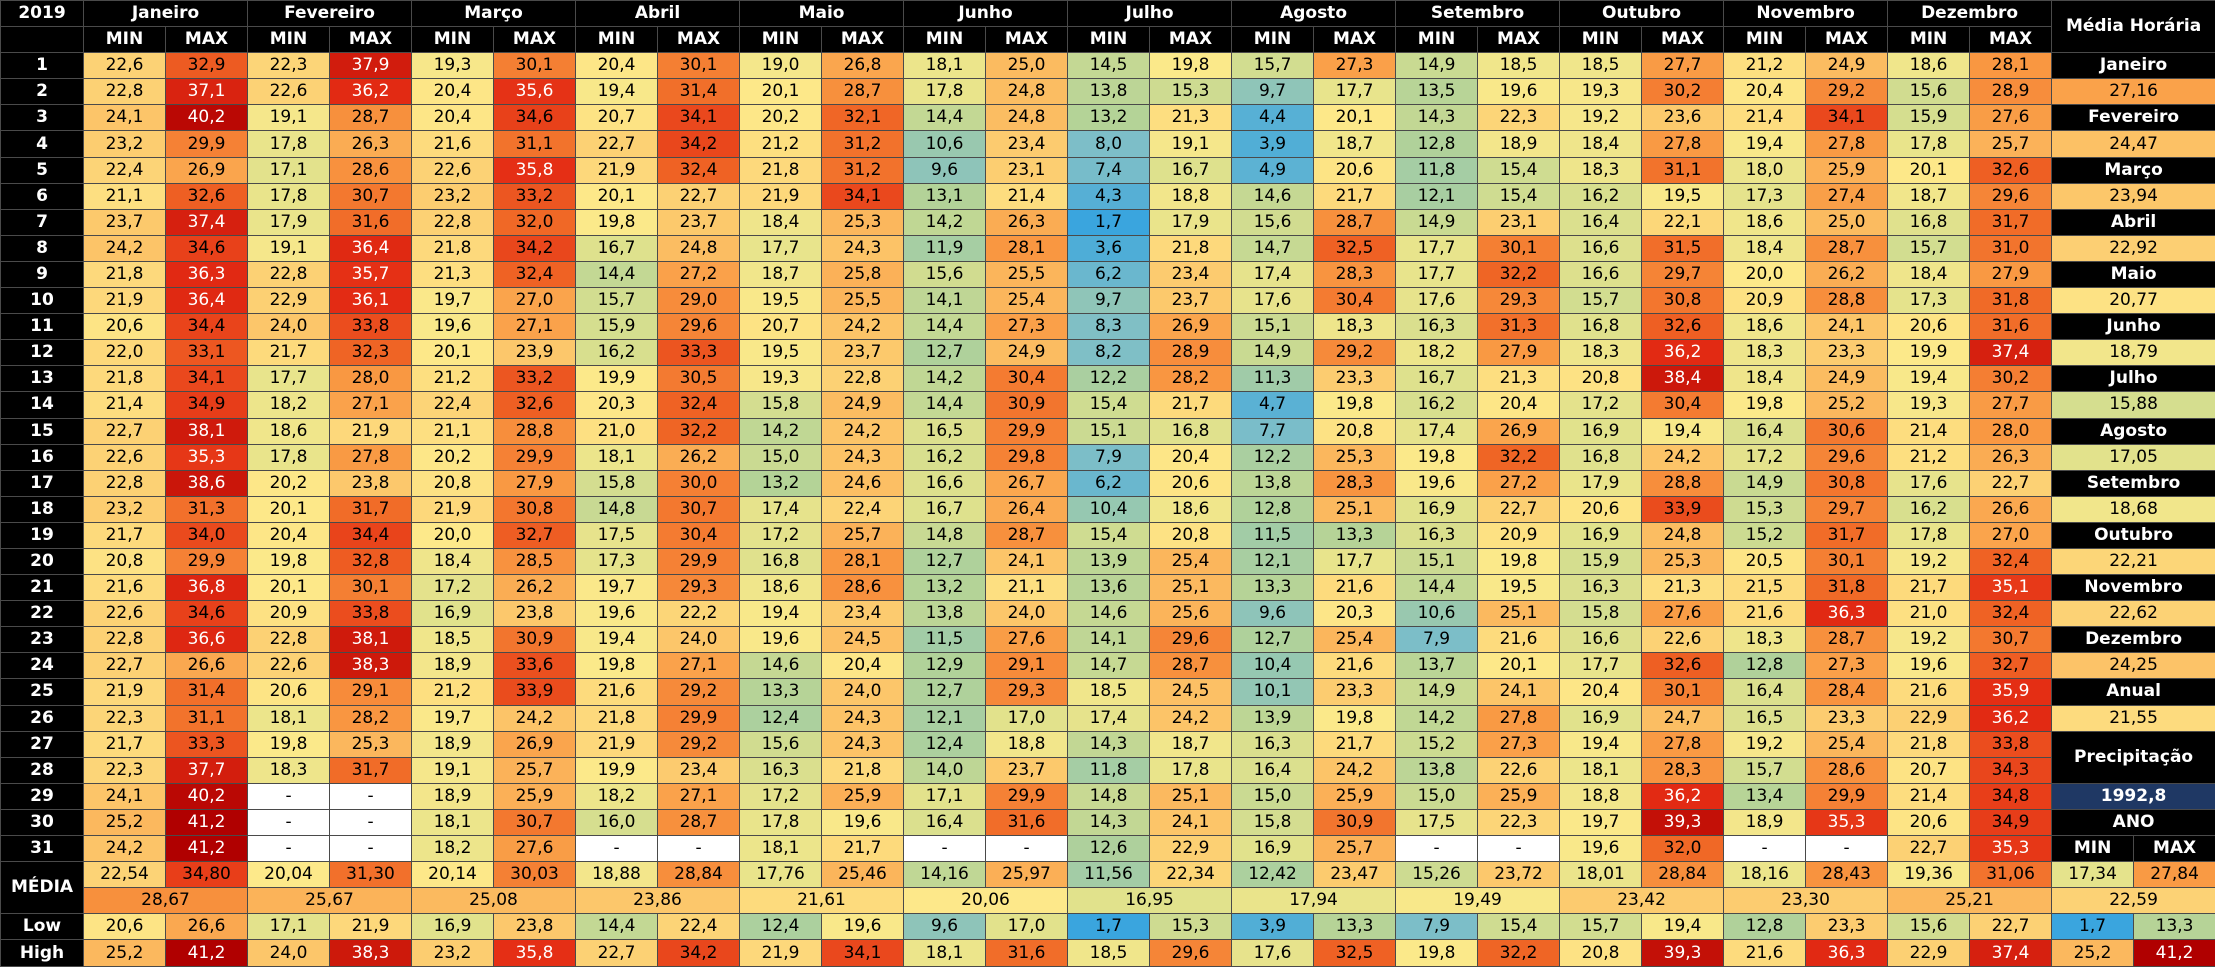 Image resolution: width=2215 pixels, height=967 pixels. What do you see at coordinates (781, 640) in the screenshot?
I see `temp-cell: 19,6` at bounding box center [781, 640].